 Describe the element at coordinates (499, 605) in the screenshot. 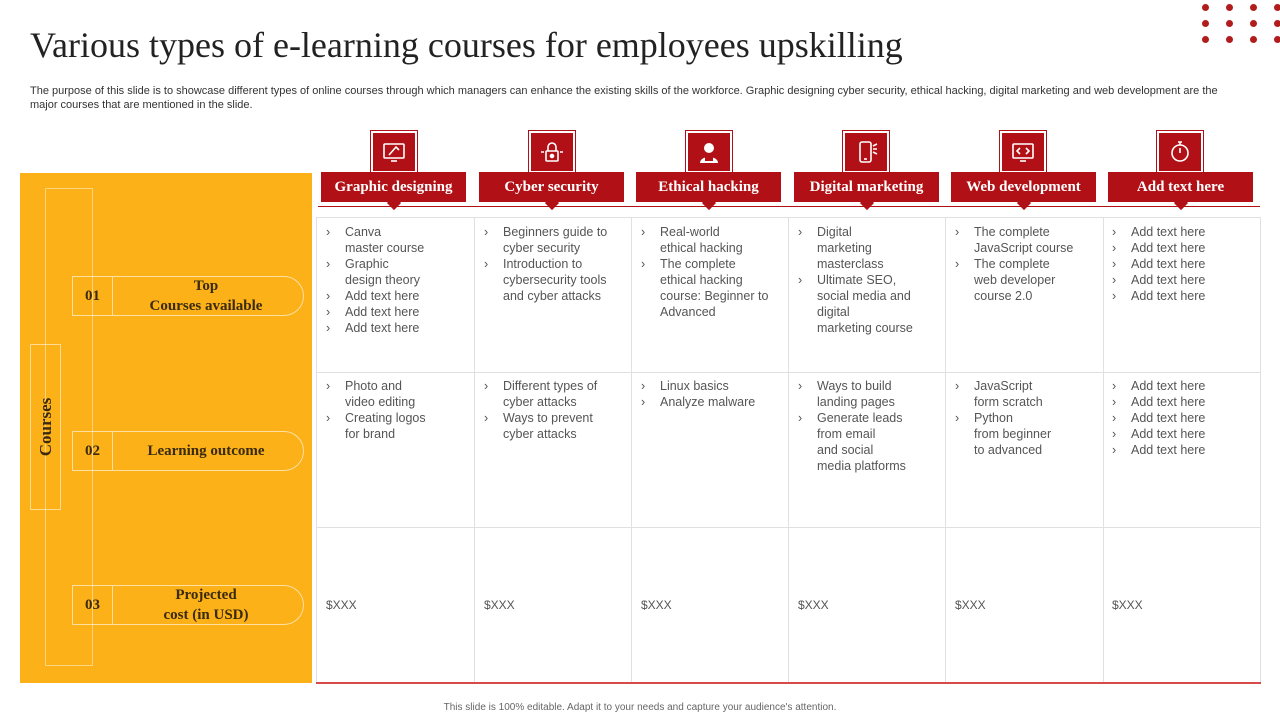

I see `cell-cost-cyber-security: $XXX` at that location.